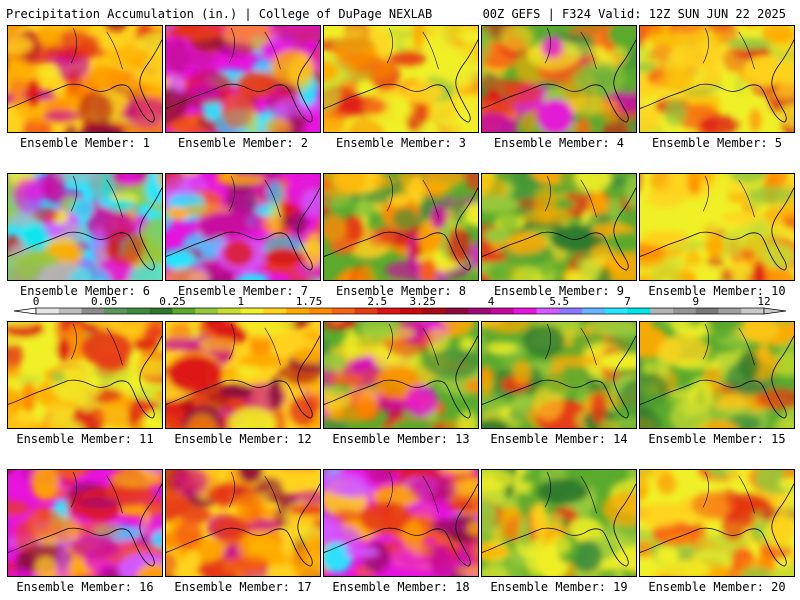 The image size is (800, 600). Describe the element at coordinates (559, 587) in the screenshot. I see `ensemble-member-label: Ensemble Member: 19` at that location.